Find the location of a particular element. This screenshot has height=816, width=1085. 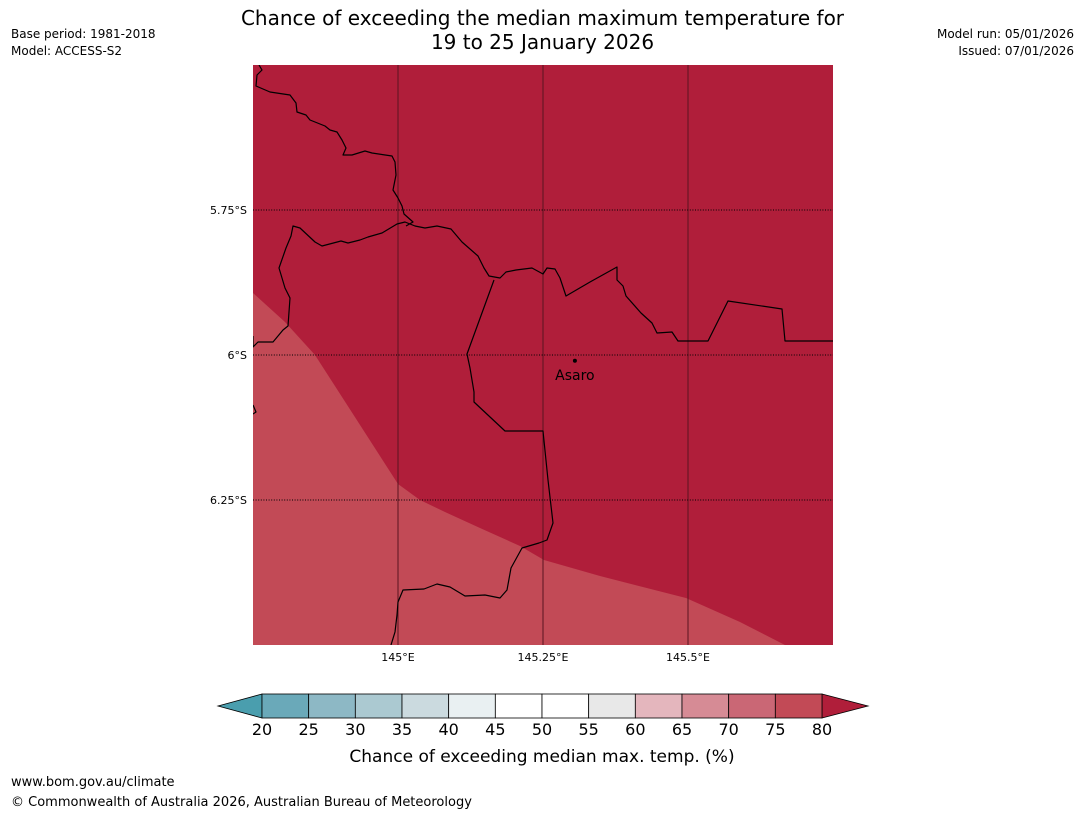

colorbar-tick-label: 45 is located at coordinates (495, 729).